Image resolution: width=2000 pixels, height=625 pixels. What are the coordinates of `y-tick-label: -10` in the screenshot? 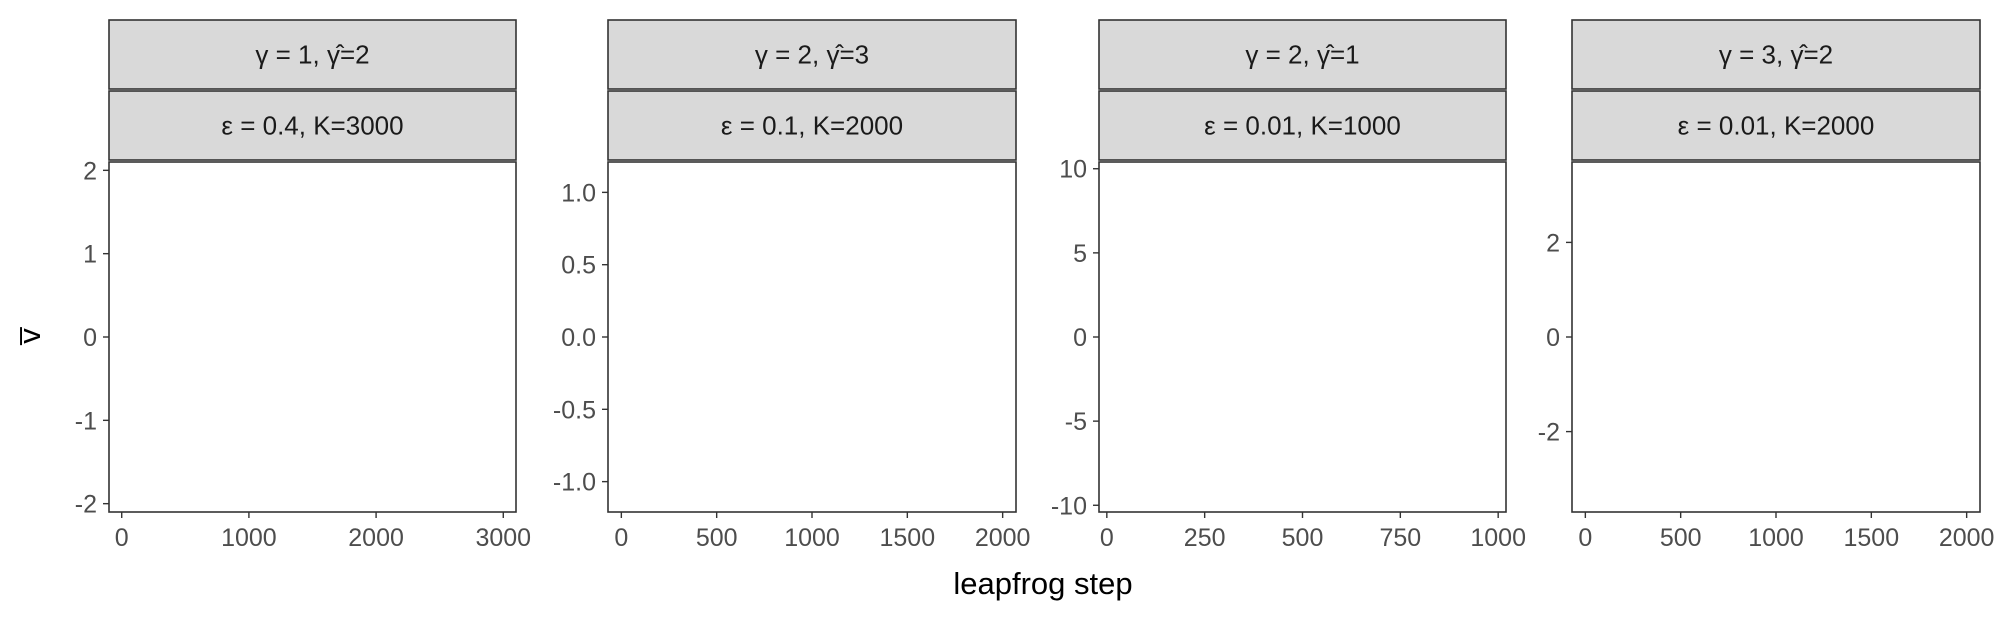 It's located at (1069, 506).